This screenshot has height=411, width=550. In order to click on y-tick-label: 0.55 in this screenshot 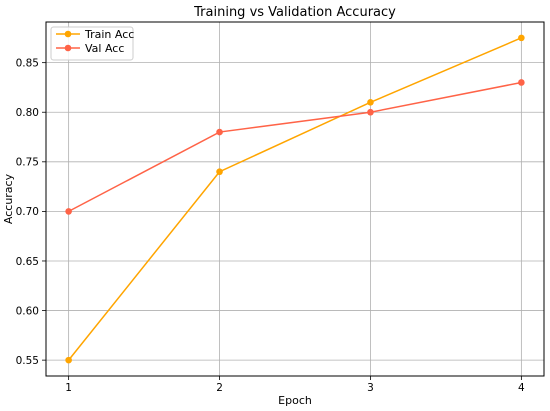, I will do `click(27, 361)`.